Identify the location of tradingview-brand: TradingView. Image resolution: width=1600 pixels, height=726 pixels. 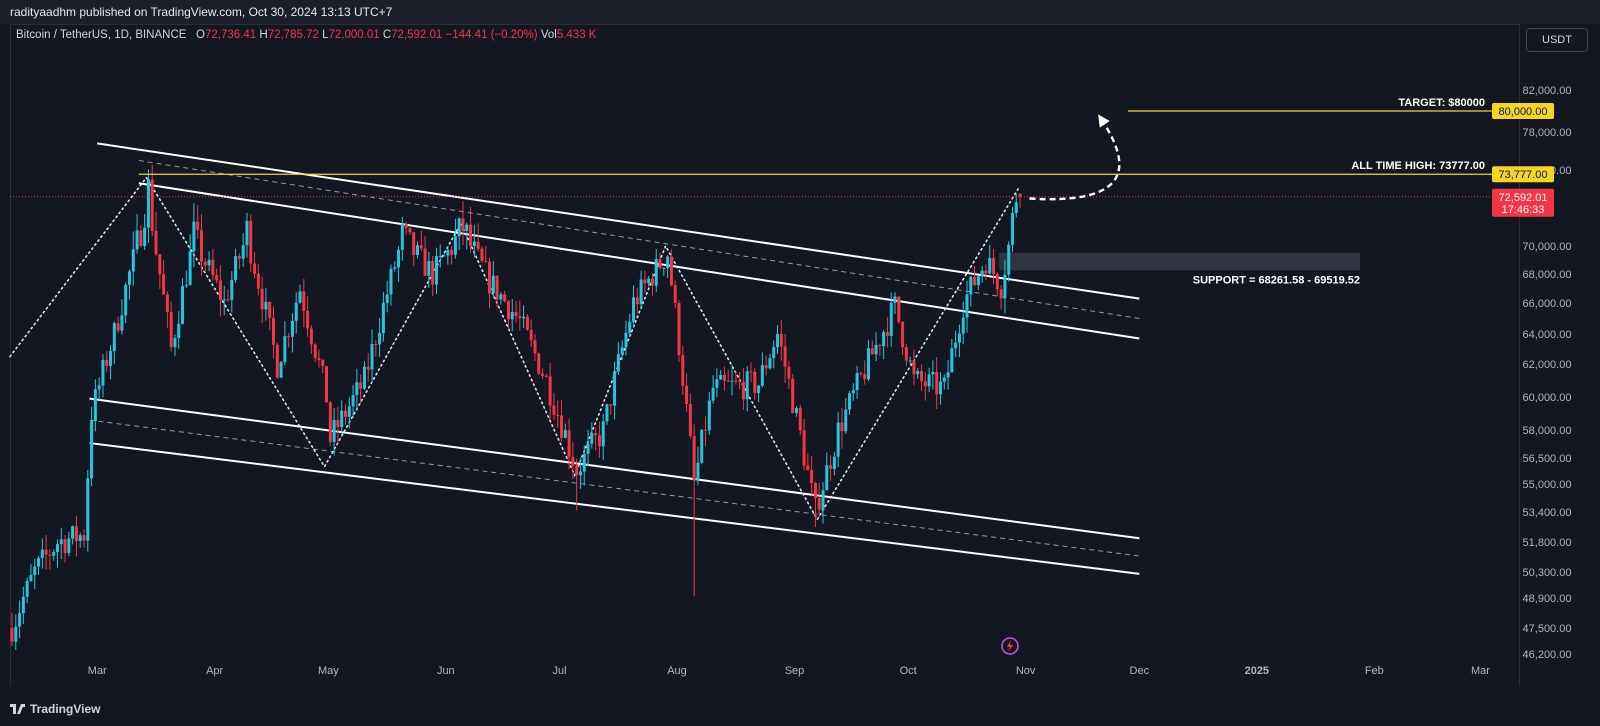
(55, 709).